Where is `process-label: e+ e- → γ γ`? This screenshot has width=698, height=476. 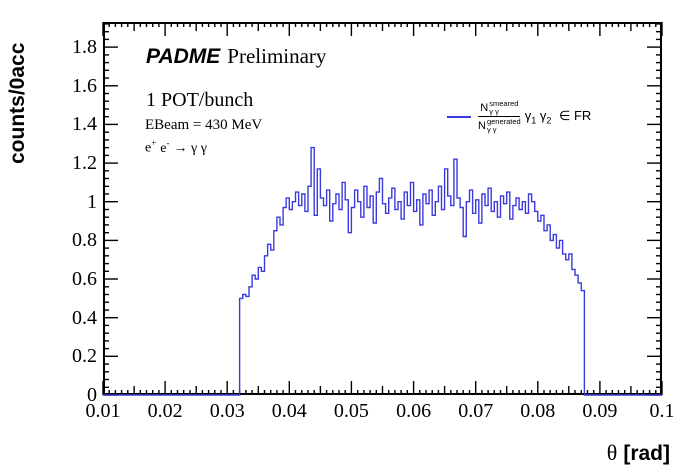 process-label: e+ e- → γ γ is located at coordinates (176, 147).